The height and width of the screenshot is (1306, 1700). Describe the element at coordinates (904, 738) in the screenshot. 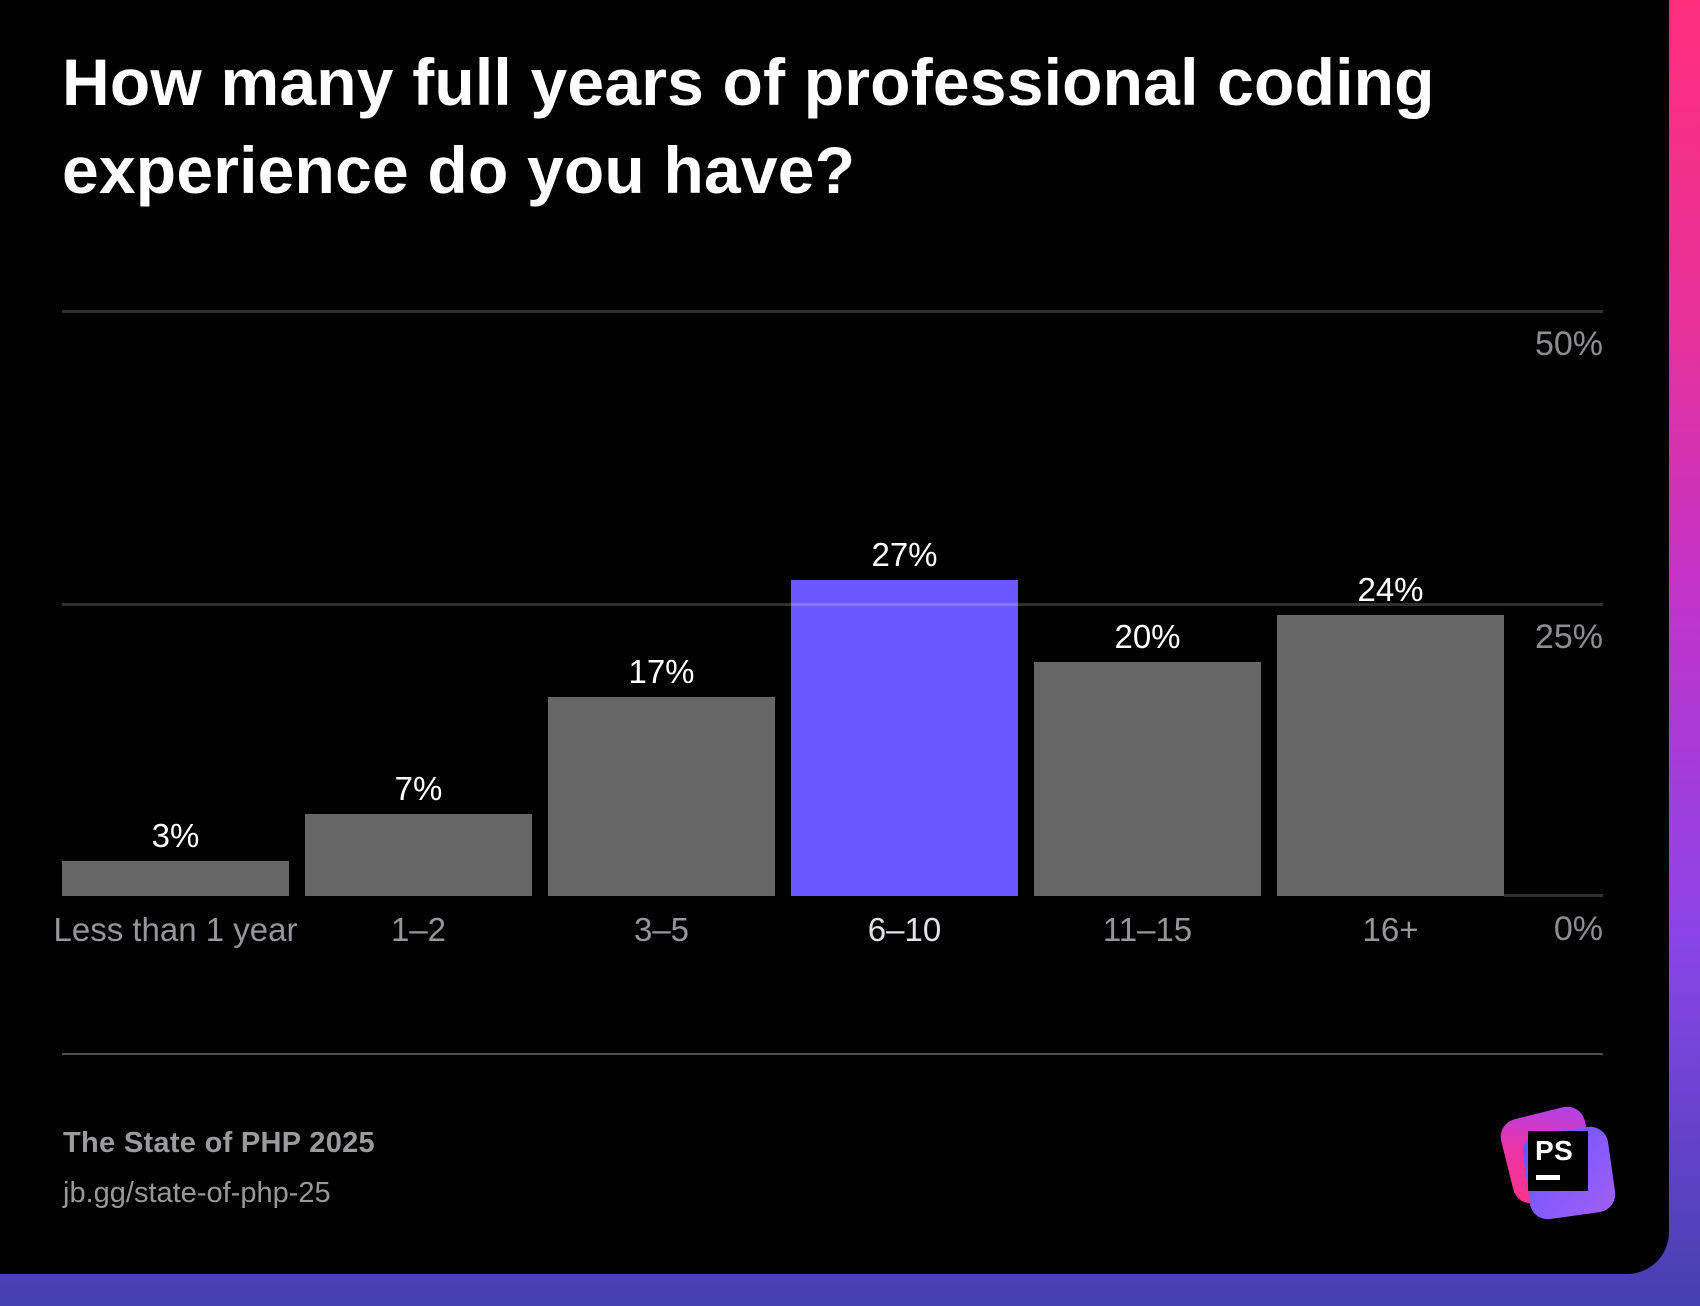

I see `bar-highlighted` at that location.